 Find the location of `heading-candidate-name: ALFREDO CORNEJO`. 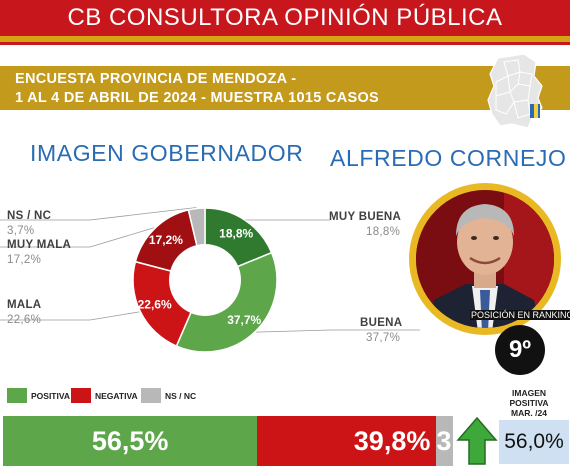

heading-candidate-name: ALFREDO CORNEJO is located at coordinates (448, 158).